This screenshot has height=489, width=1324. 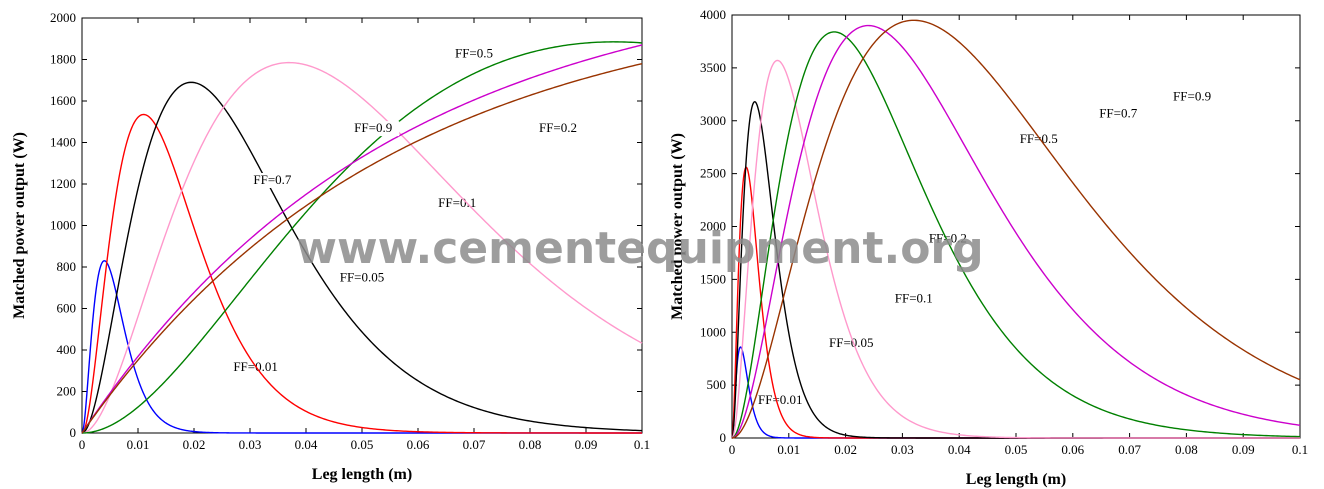 What do you see at coordinates (67, 391) in the screenshot?
I see `y-tick-label: 200` at bounding box center [67, 391].